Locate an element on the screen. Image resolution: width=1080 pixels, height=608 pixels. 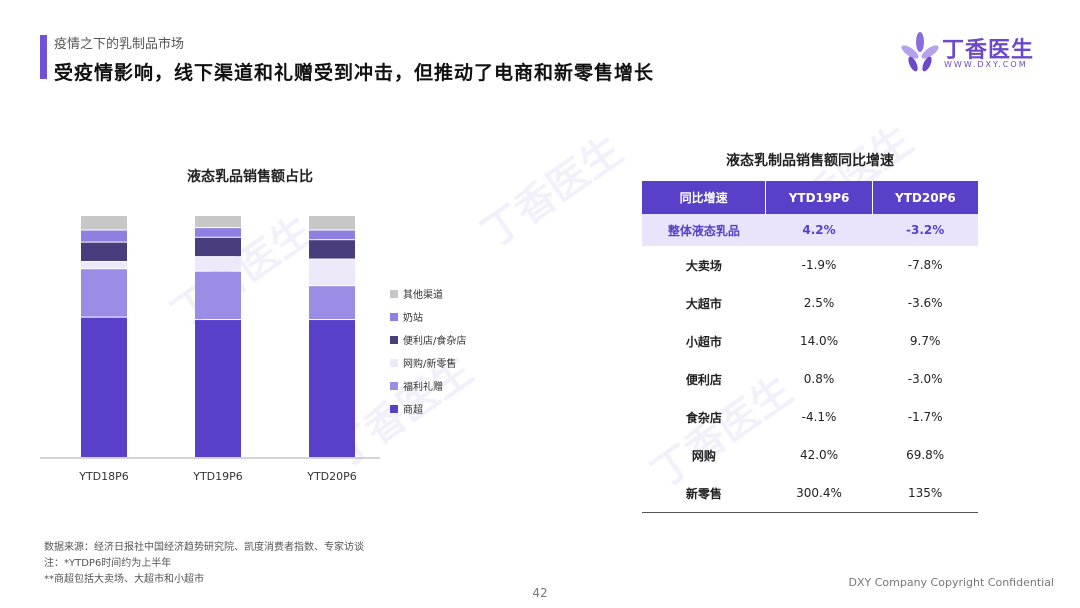
legend-item: 网购/新零售 is located at coordinates (428, 362).